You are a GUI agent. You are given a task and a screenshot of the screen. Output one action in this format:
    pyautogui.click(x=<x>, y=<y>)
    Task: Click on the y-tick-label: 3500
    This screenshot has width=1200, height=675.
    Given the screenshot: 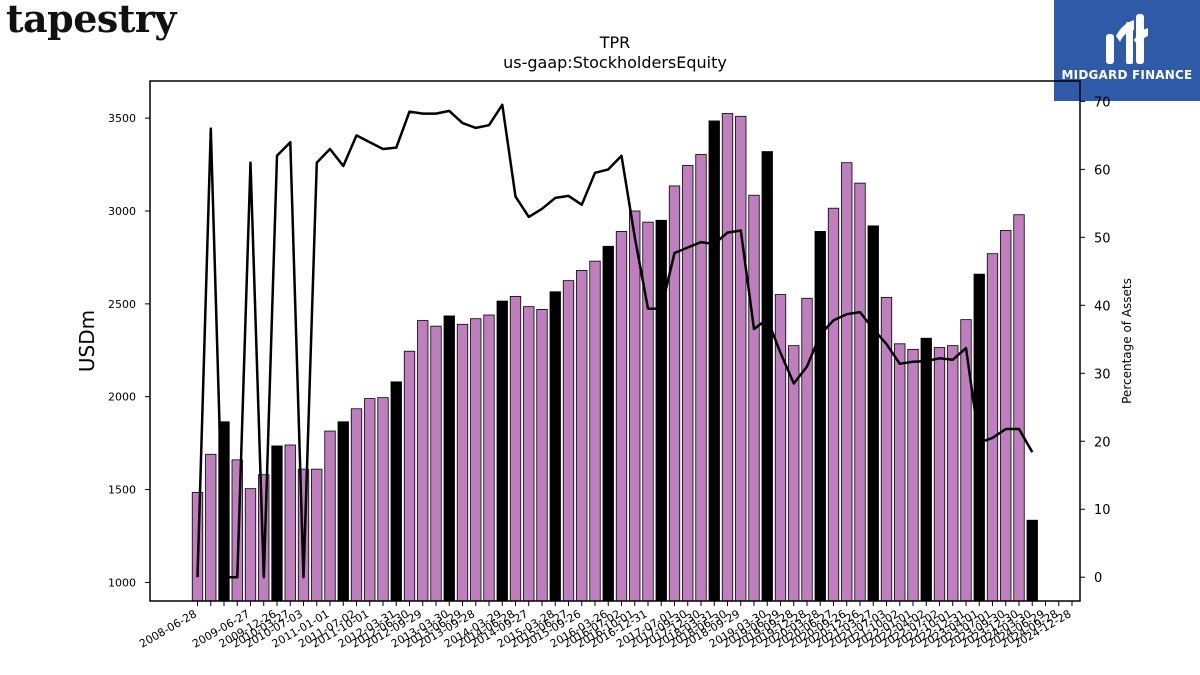 What is the action you would take?
    pyautogui.click(x=122, y=118)
    